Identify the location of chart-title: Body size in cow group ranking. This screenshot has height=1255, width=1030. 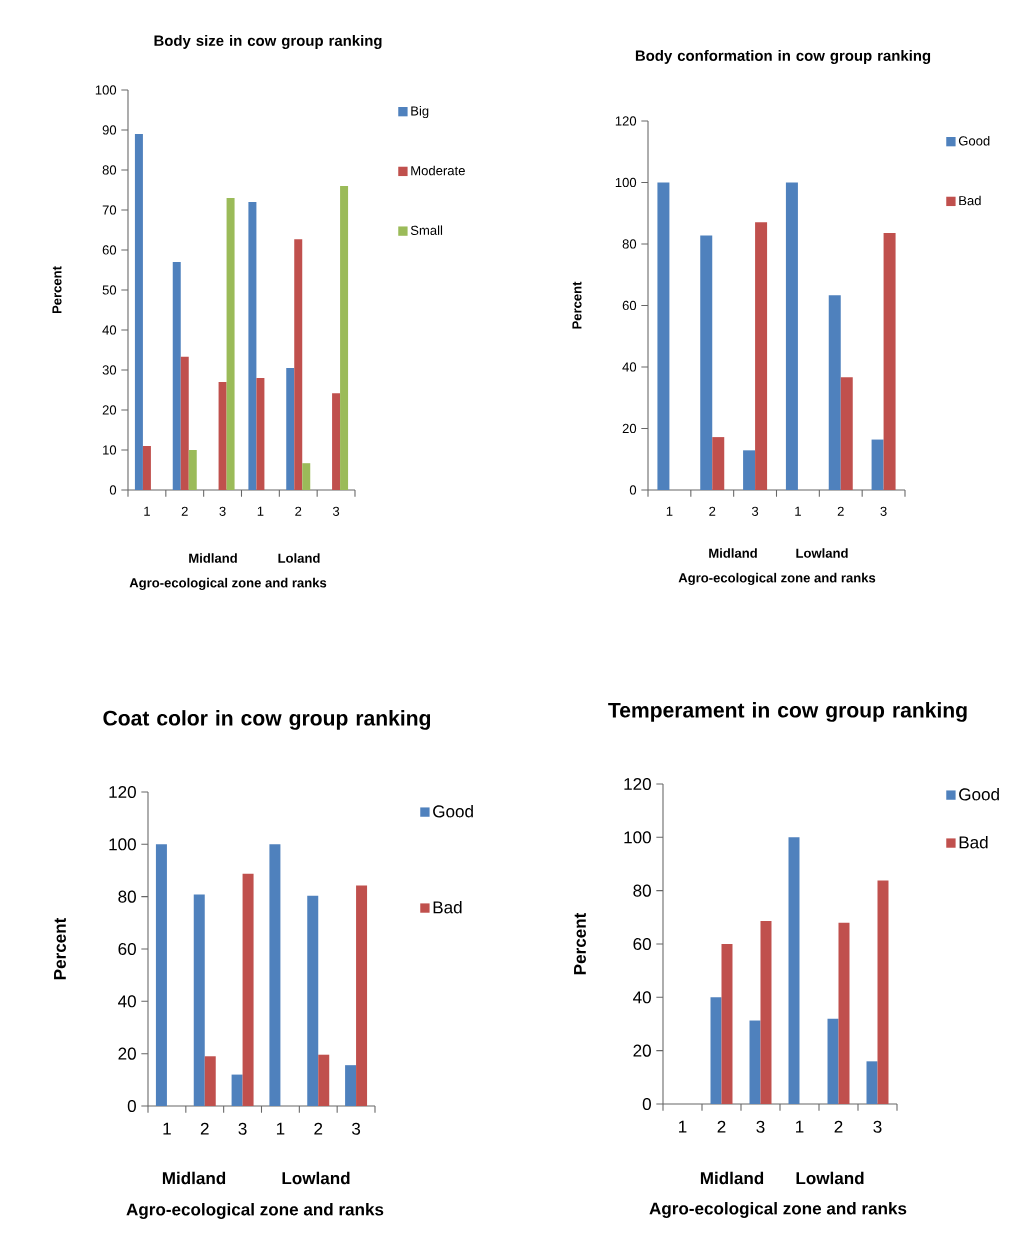
(268, 42).